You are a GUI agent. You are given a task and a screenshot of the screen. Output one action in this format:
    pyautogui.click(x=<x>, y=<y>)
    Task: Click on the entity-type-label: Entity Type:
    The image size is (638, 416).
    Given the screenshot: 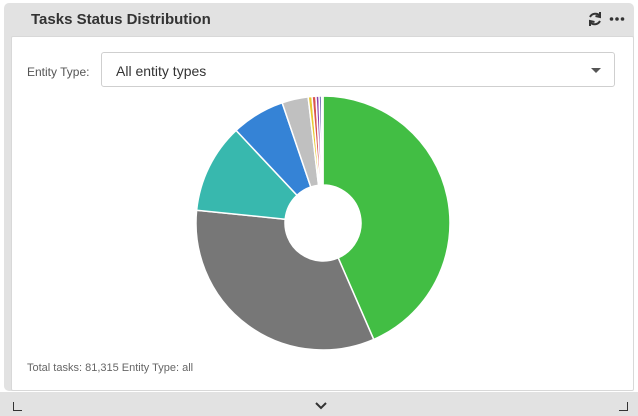 What is the action you would take?
    pyautogui.click(x=58, y=72)
    